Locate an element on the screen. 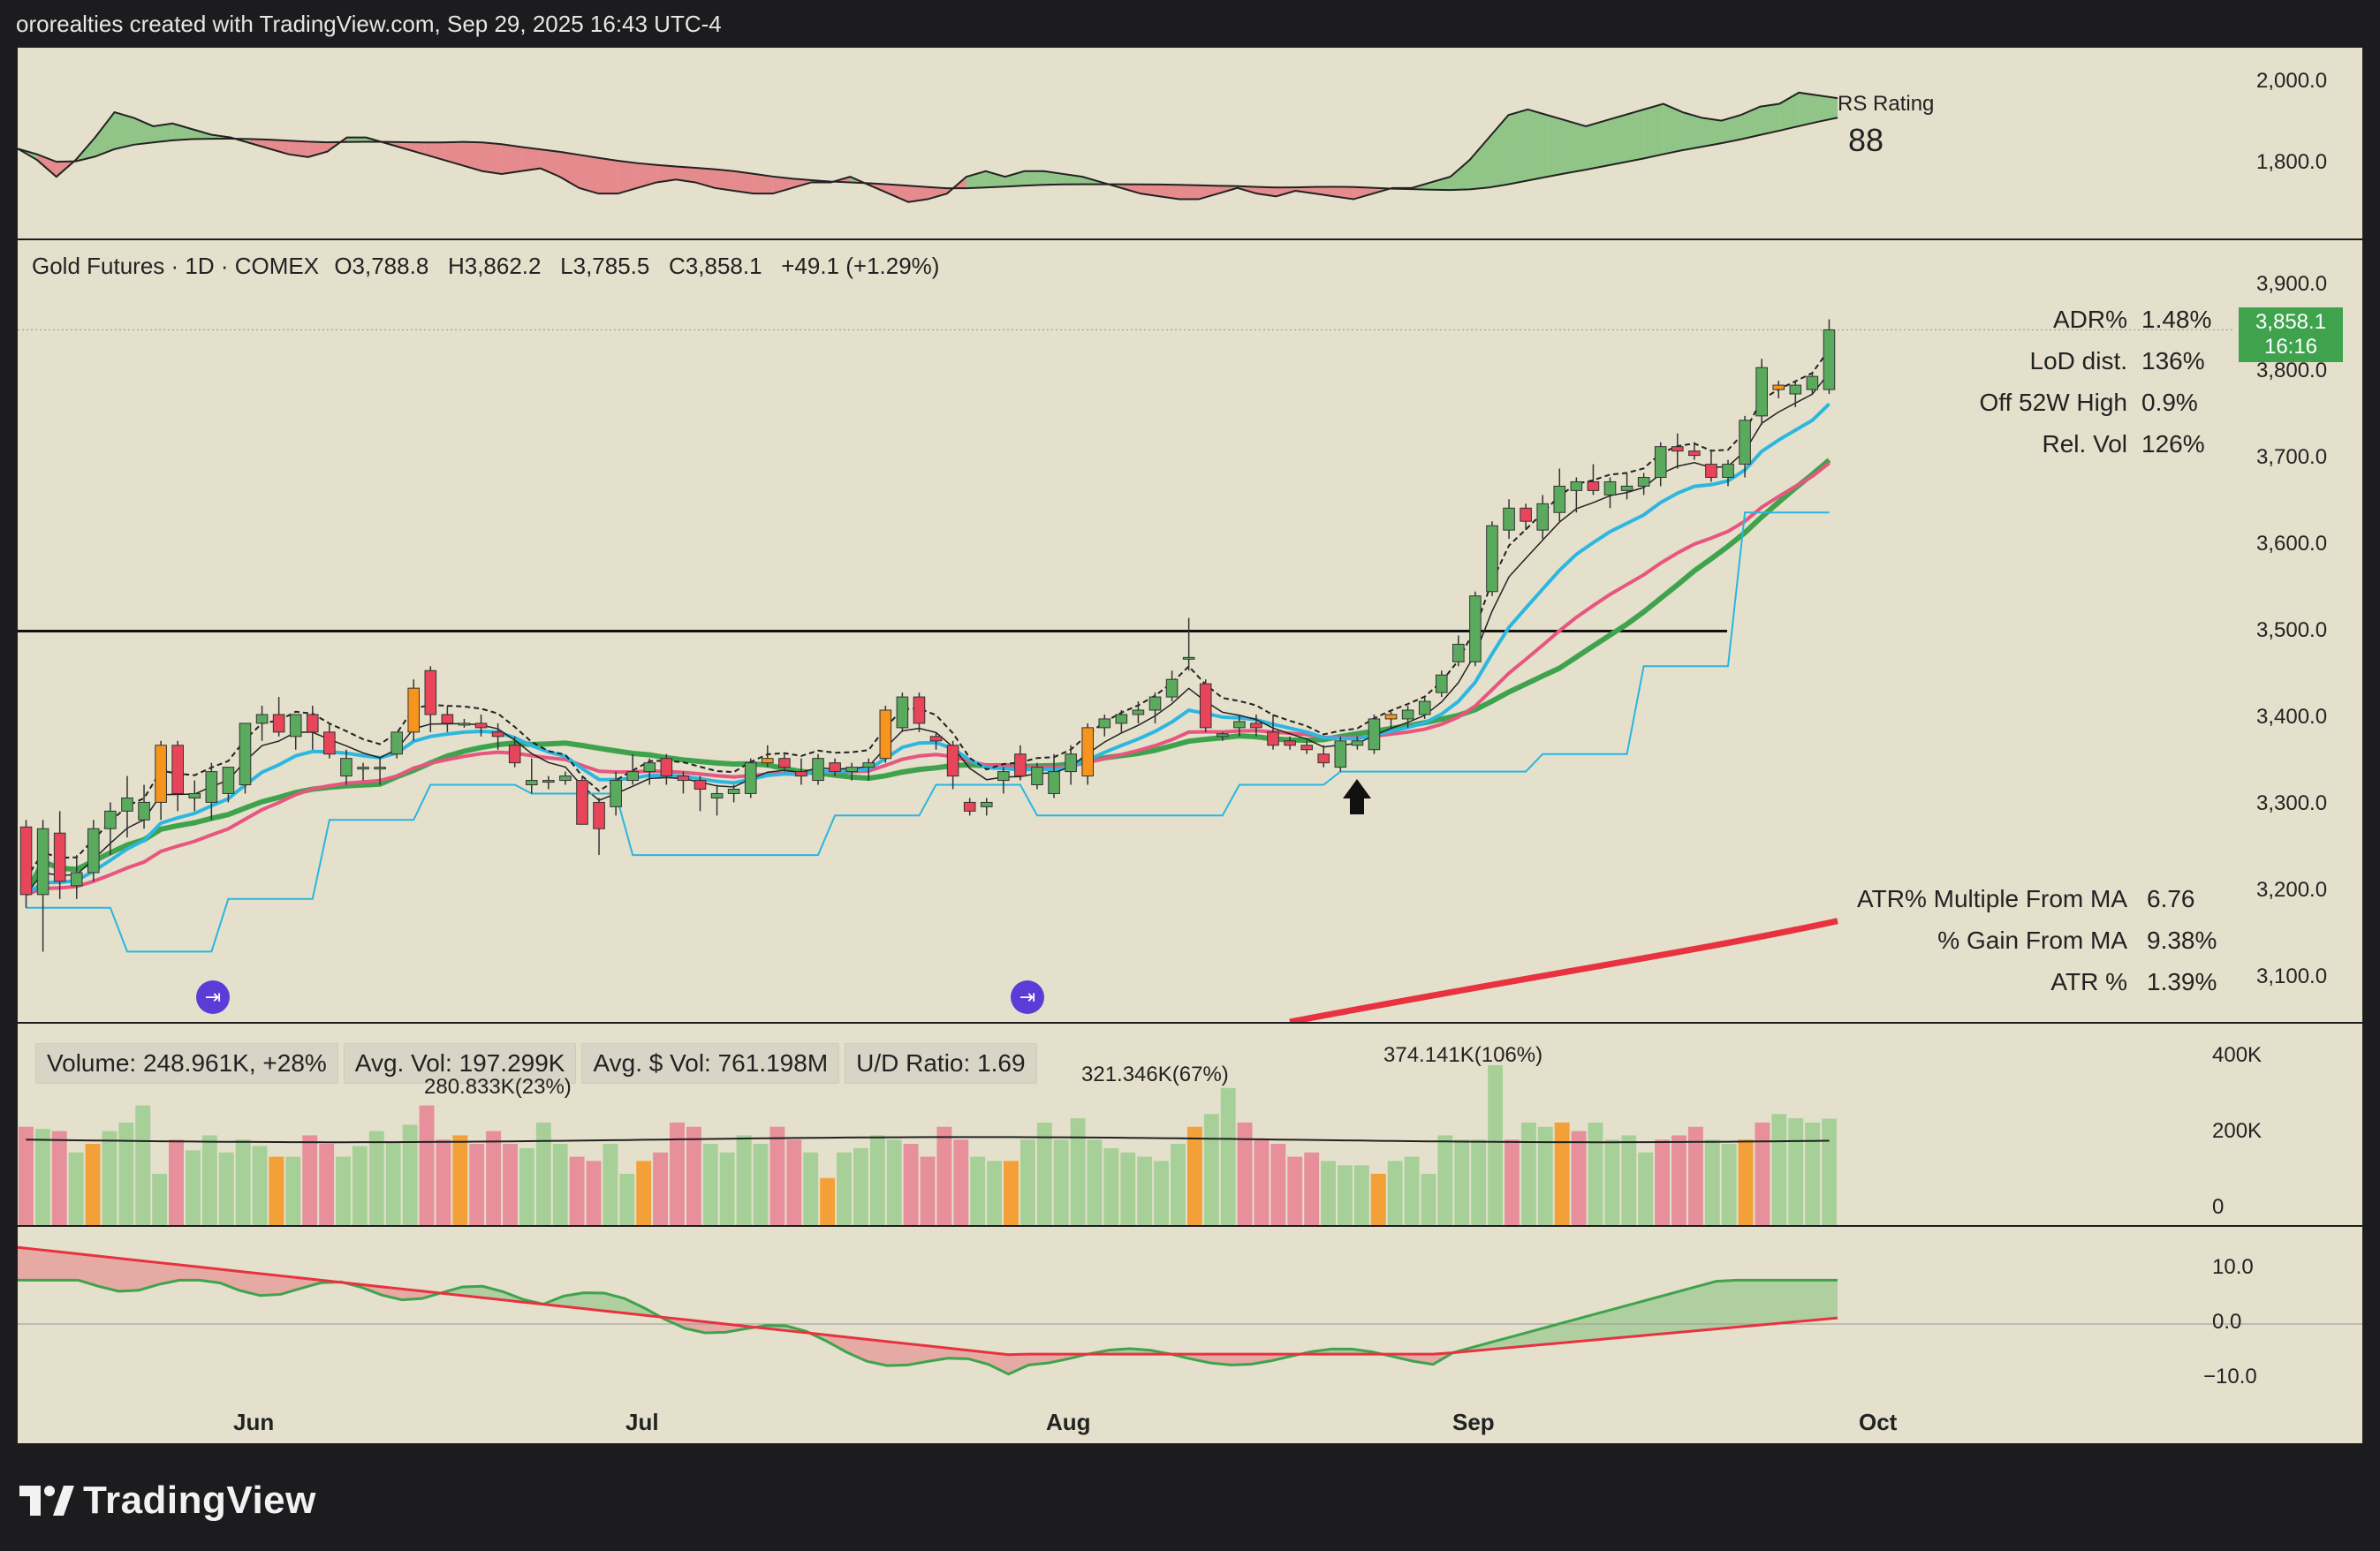 Image resolution: width=2380 pixels, height=1551 pixels. sma200-line is located at coordinates (1563, 970).